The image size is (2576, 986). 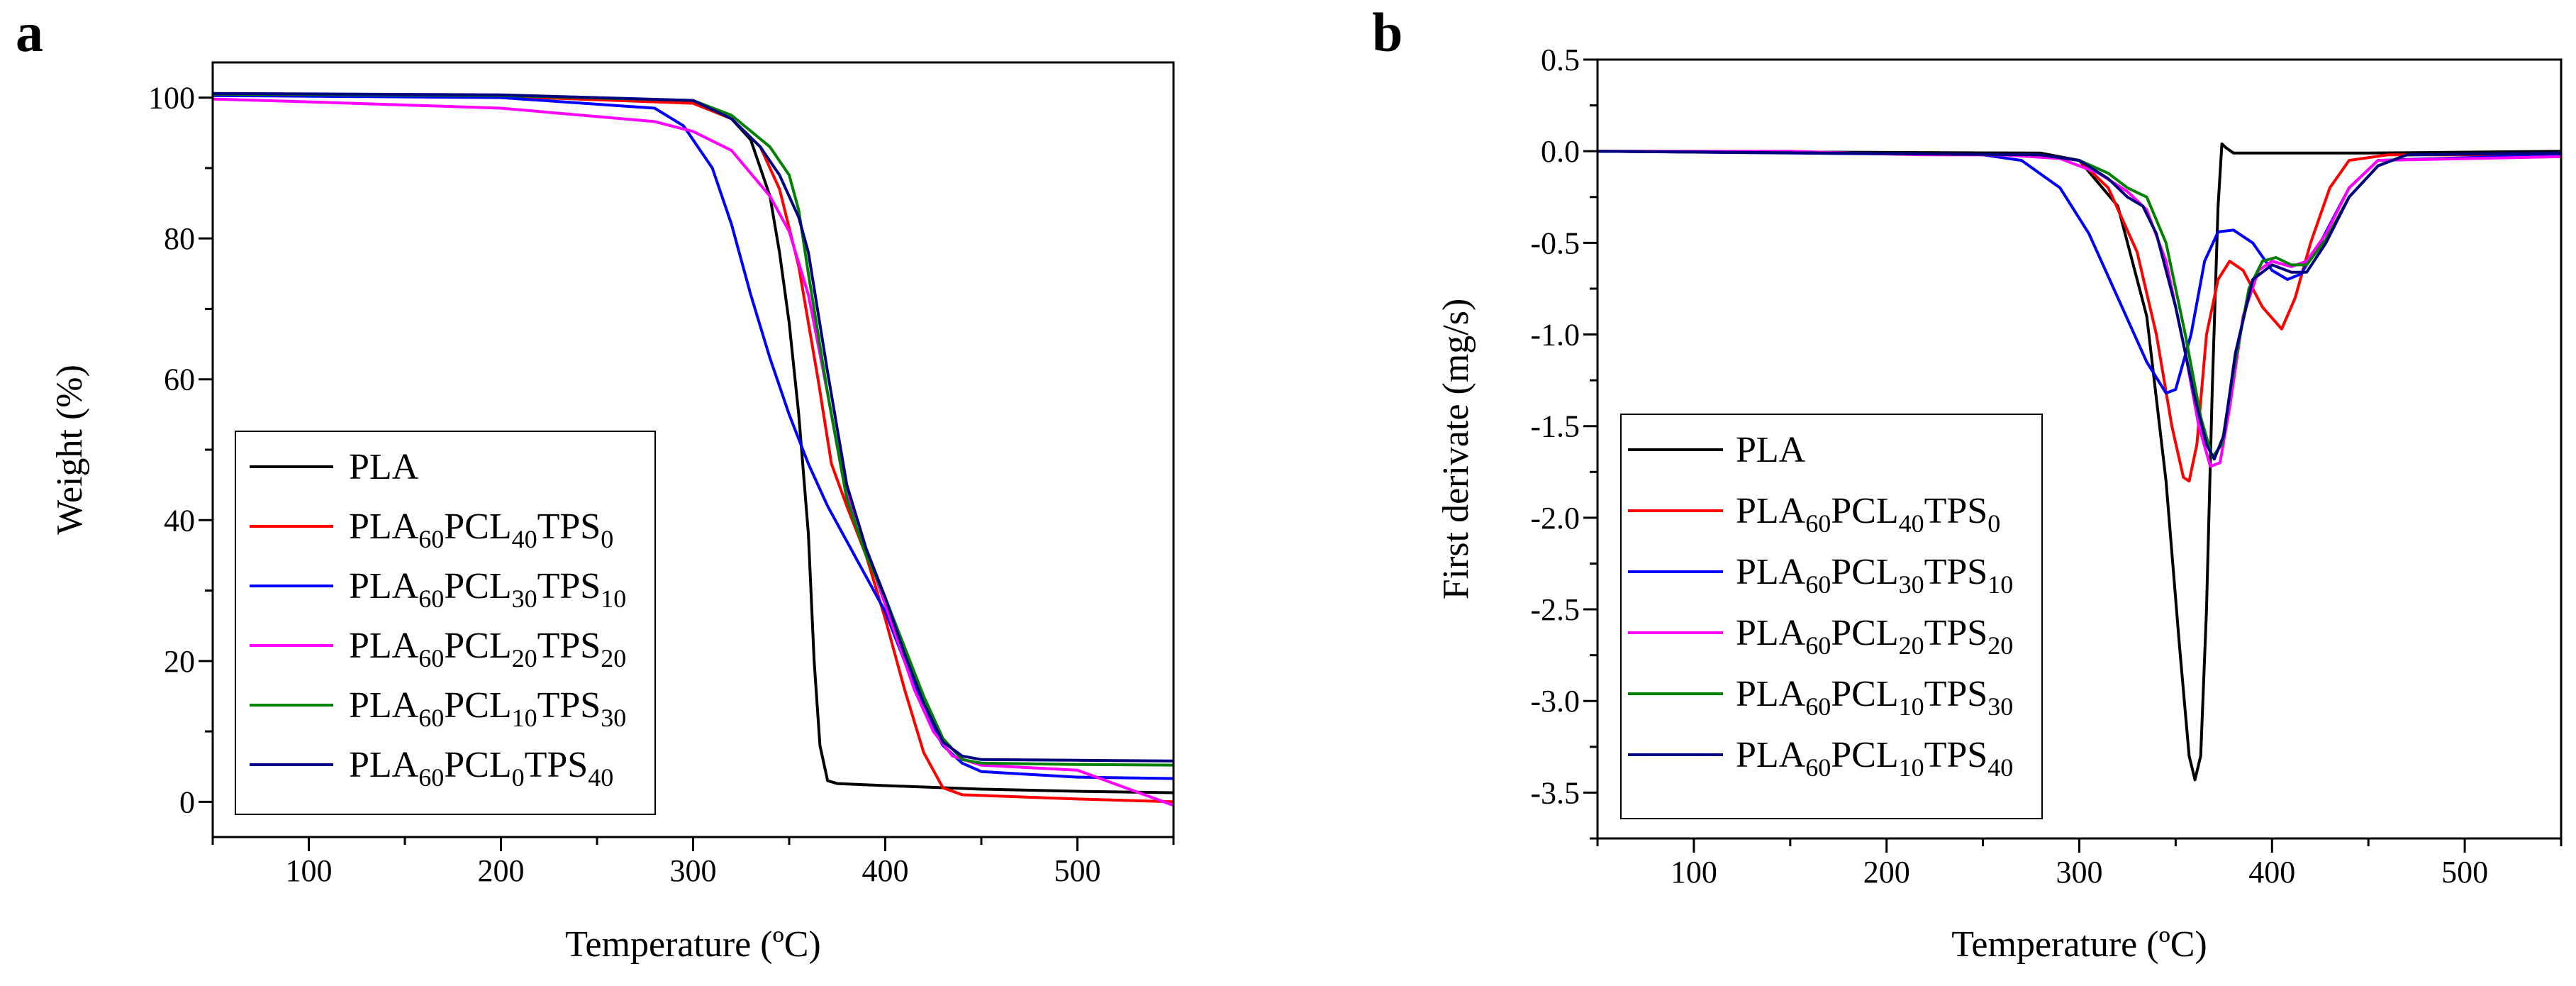 I want to click on y-tick-label: -3.5, so click(x=1555, y=793).